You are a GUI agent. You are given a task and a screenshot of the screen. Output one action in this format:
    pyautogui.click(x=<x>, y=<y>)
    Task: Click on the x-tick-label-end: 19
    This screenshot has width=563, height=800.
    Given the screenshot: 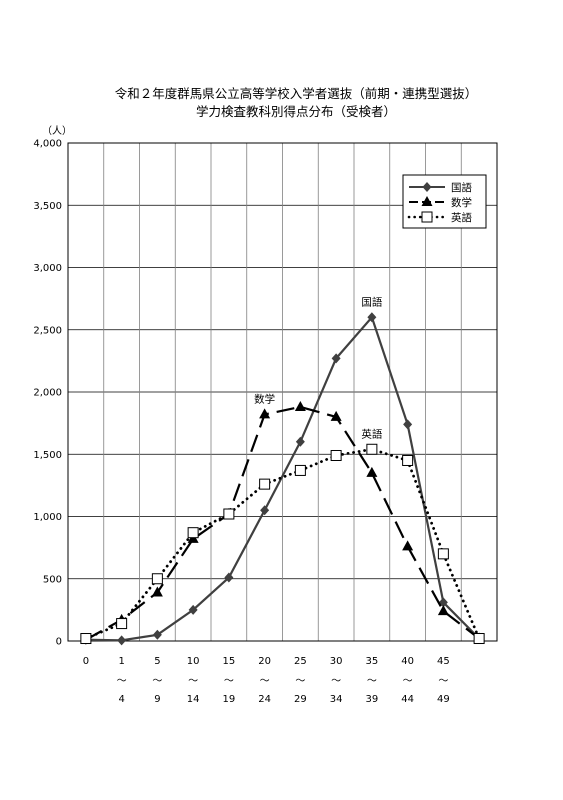 What is the action you would take?
    pyautogui.click(x=229, y=699)
    